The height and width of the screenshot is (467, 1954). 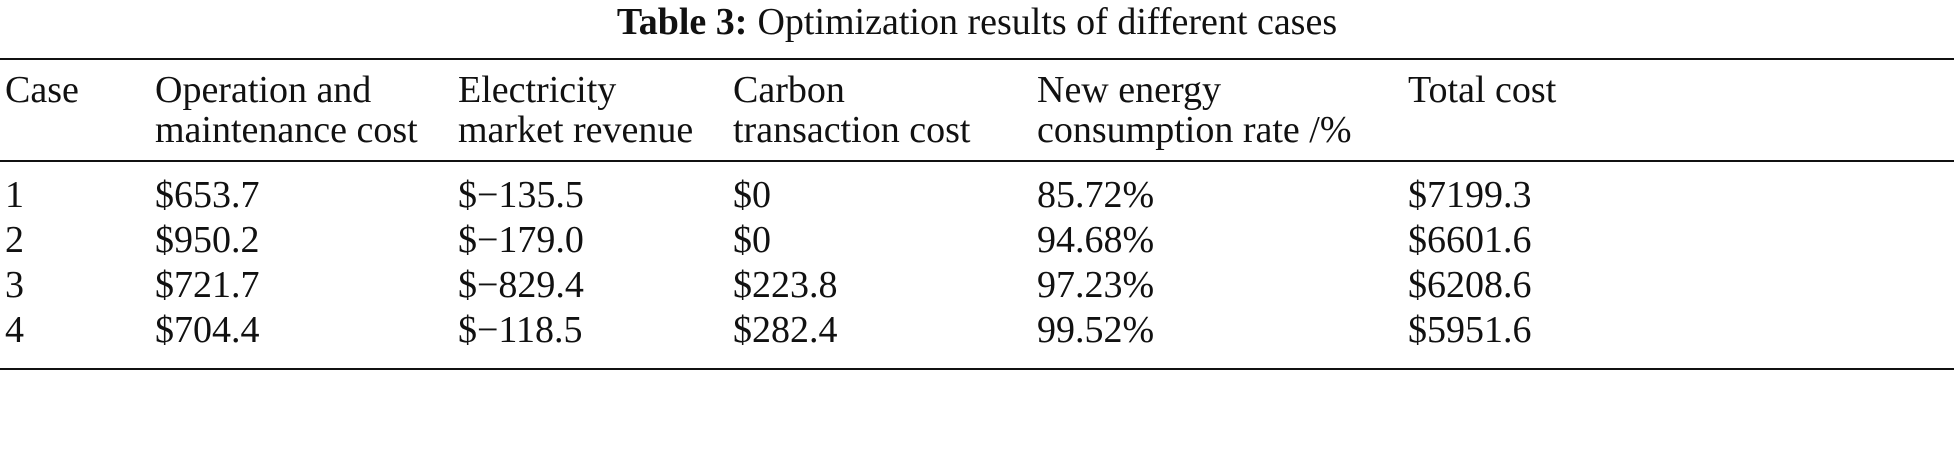 I want to click on header-cell: maintenance cost, so click(x=286, y=130).